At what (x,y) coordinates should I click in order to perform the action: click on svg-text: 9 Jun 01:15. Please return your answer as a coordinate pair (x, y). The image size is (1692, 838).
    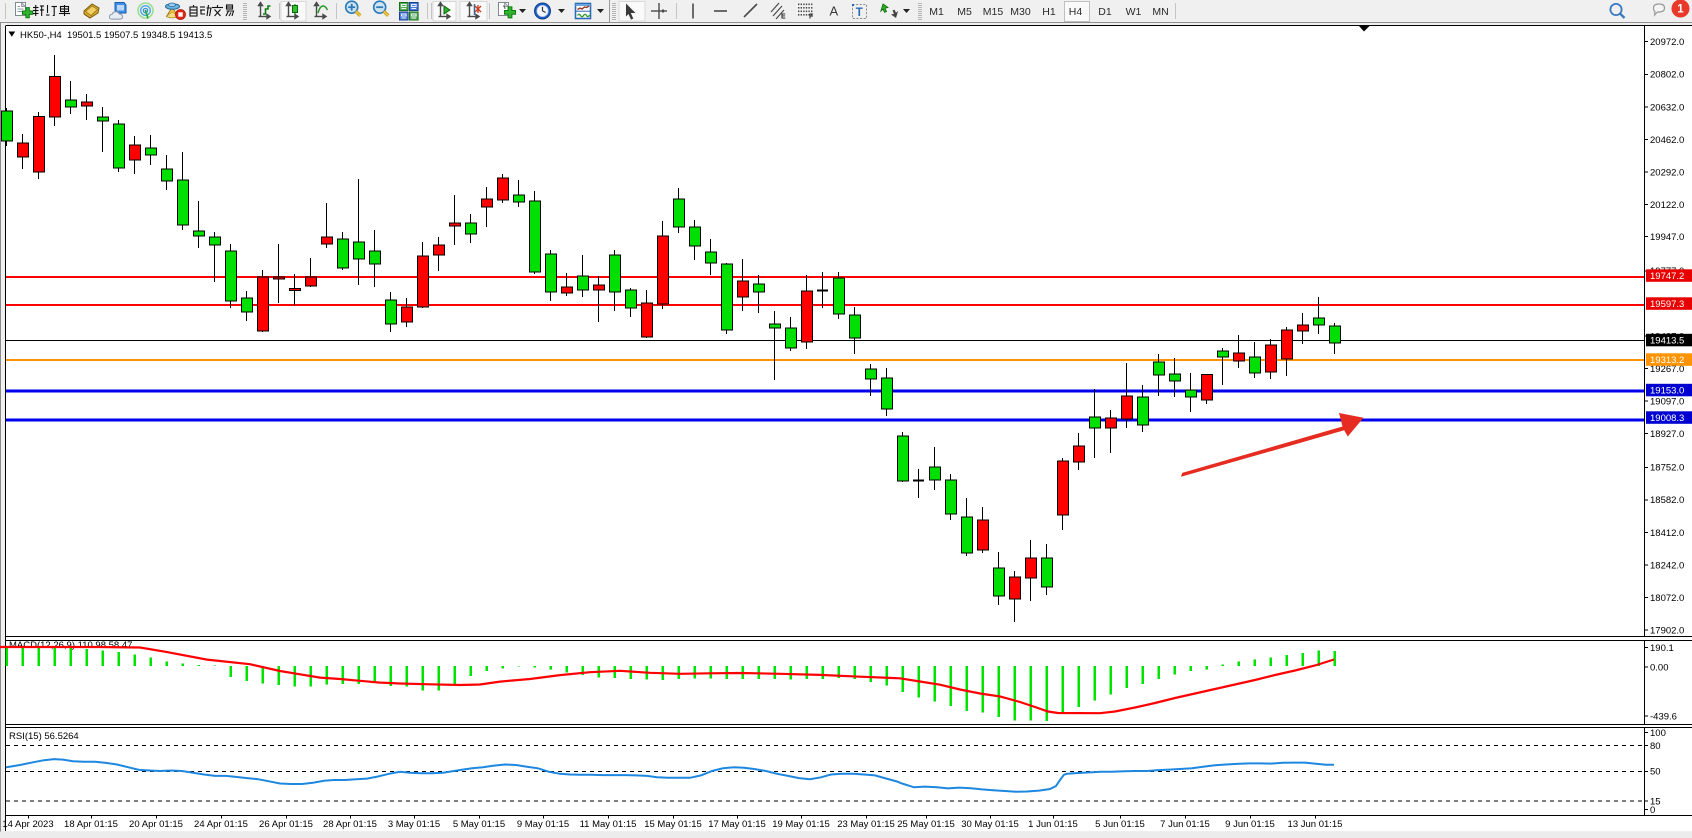
    Looking at the image, I should click on (1250, 824).